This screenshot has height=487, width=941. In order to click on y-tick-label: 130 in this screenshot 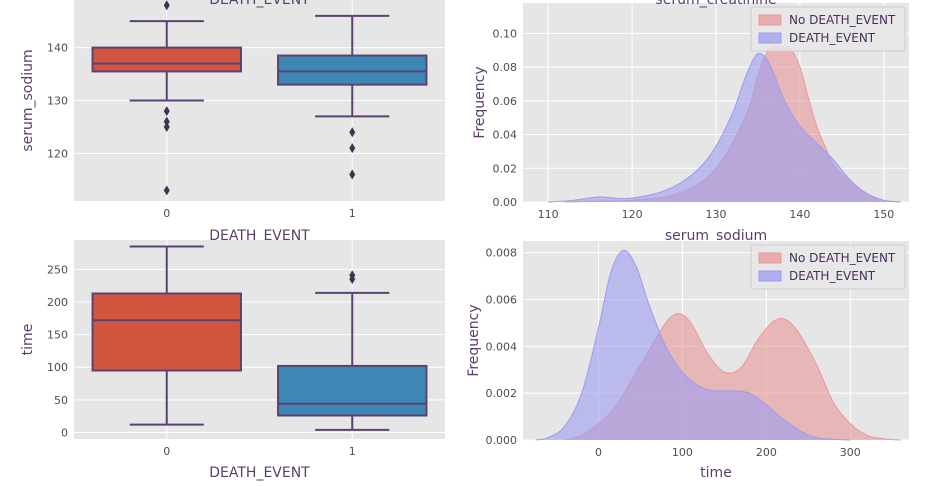, I will do `click(57, 101)`.